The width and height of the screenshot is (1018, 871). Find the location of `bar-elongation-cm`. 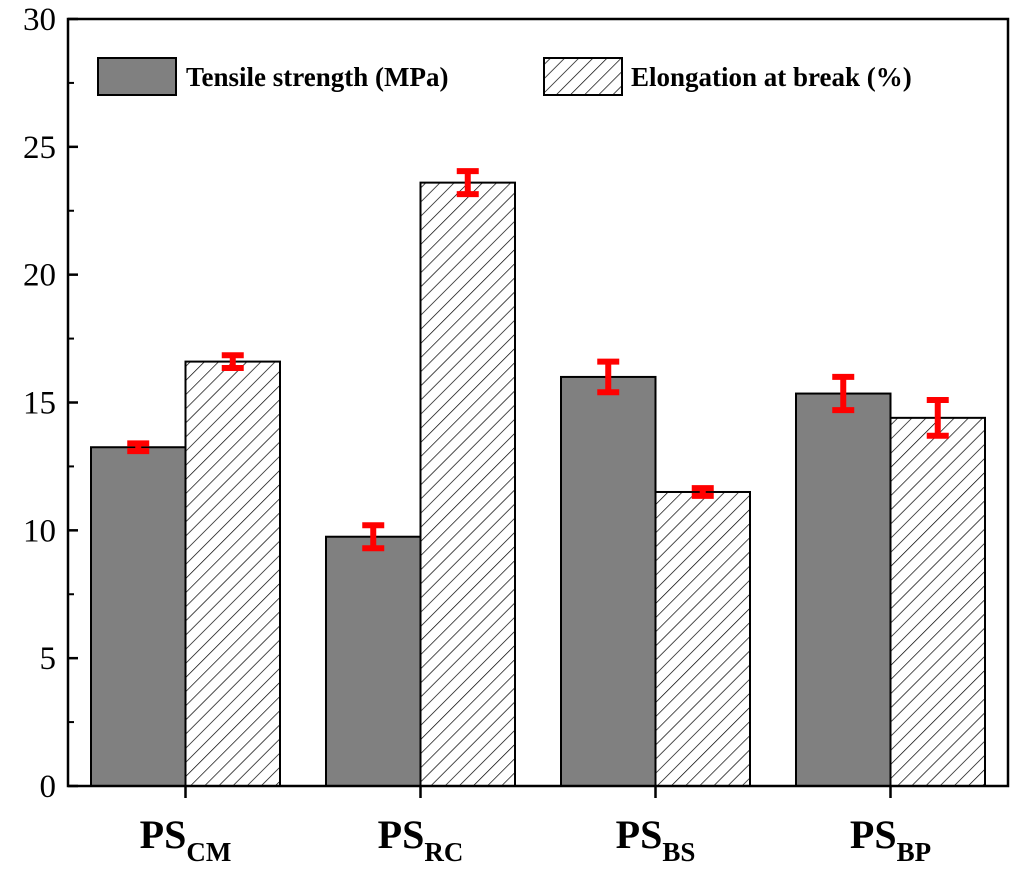

bar-elongation-cm is located at coordinates (232, 573).